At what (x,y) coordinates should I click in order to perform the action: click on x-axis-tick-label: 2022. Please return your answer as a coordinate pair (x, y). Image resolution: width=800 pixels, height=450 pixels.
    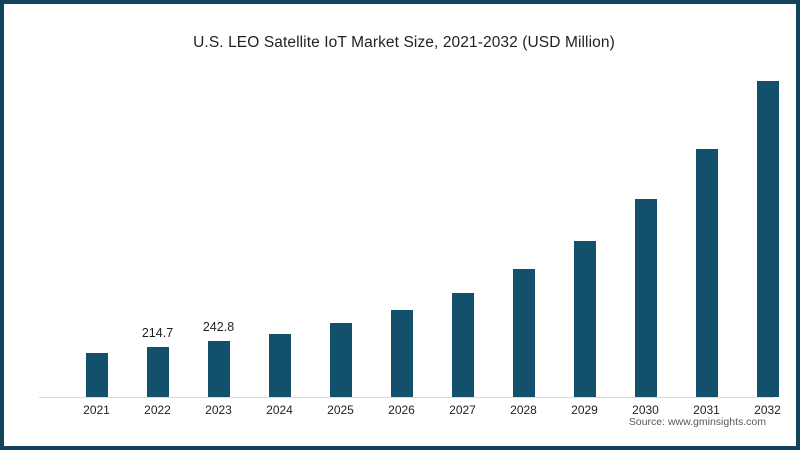
    Looking at the image, I should click on (157, 410).